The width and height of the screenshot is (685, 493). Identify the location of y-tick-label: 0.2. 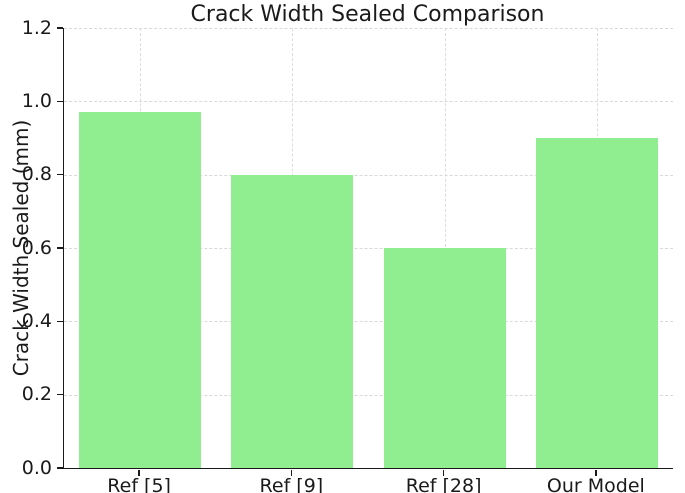
(36, 394).